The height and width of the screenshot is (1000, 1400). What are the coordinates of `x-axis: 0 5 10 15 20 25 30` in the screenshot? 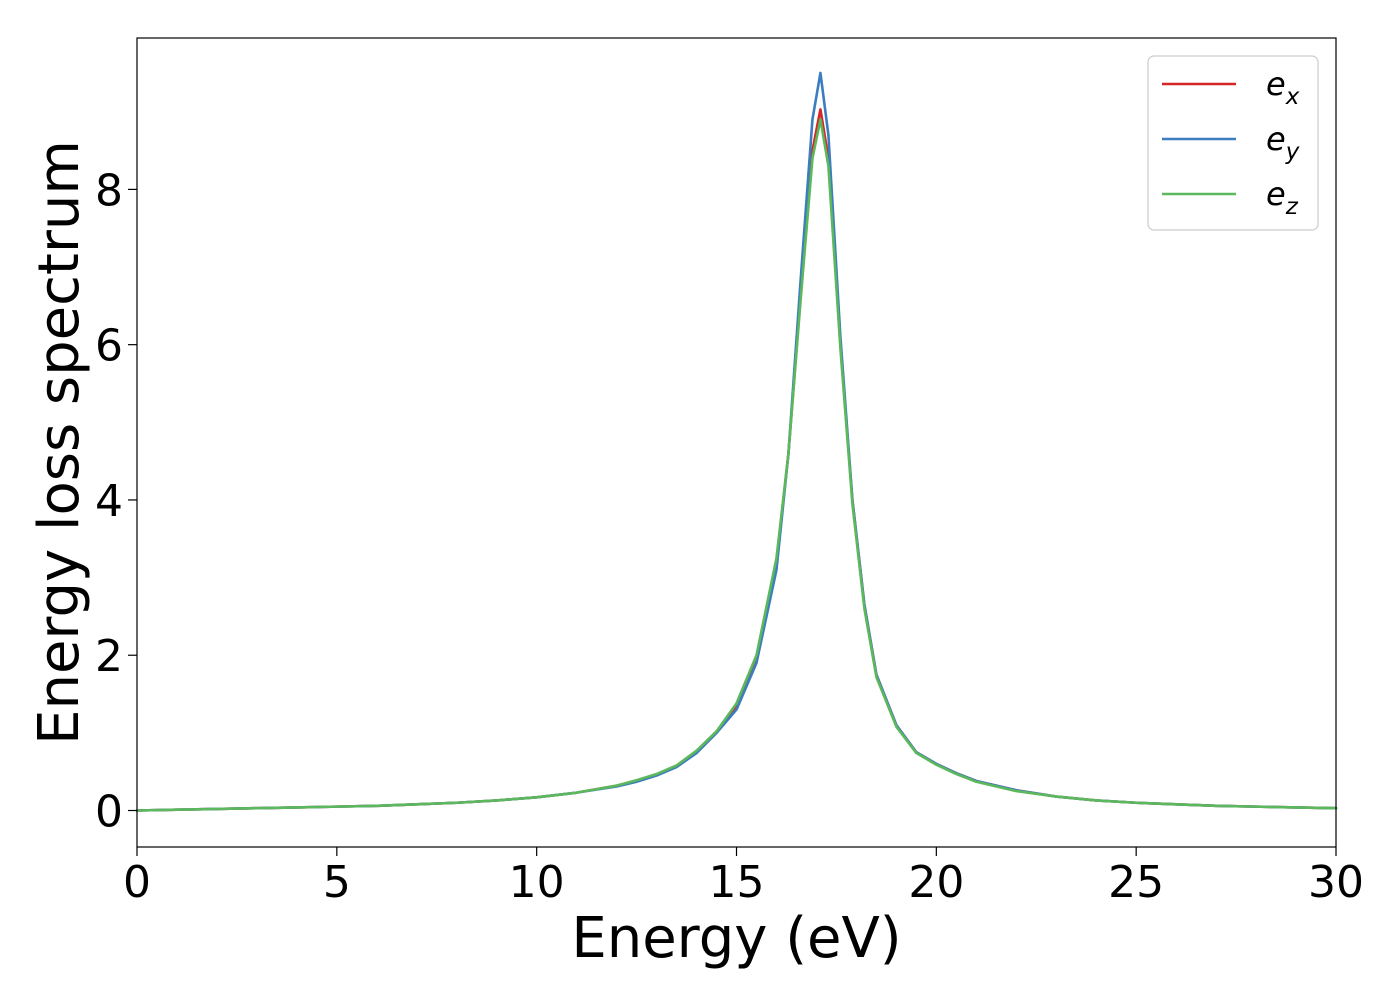 It's located at (743, 877).